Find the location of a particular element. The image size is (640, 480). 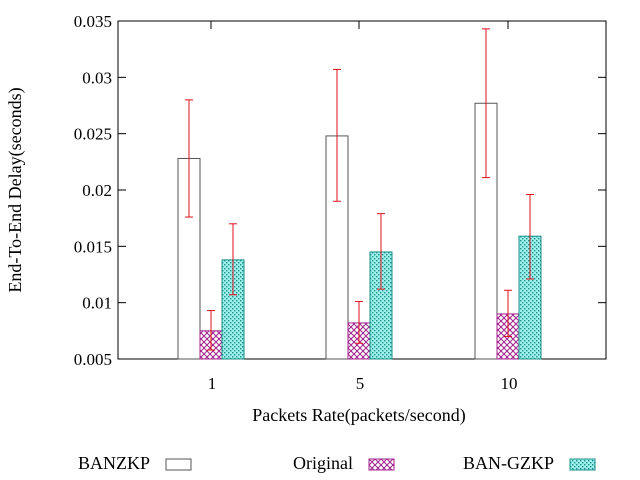

x-tick-label: 5 is located at coordinates (360, 383).